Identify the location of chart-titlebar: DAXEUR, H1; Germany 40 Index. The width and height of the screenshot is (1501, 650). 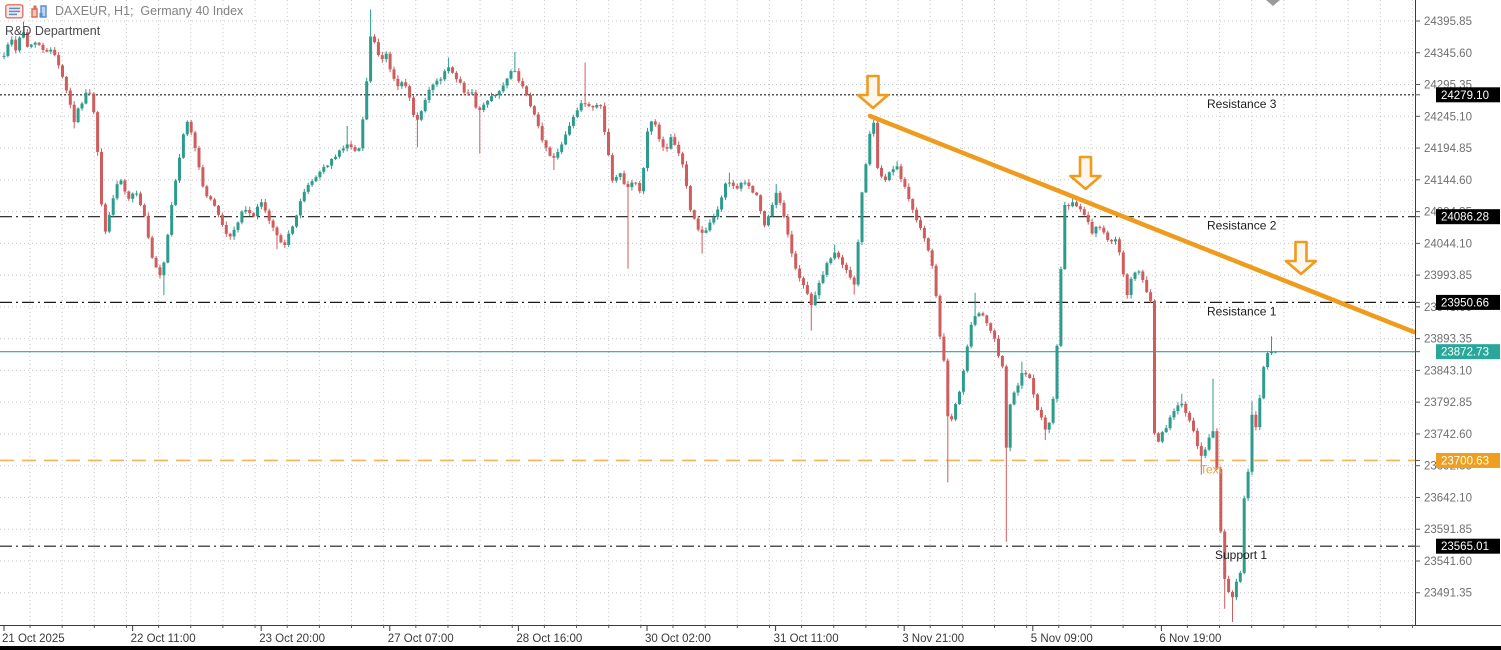
(124, 11).